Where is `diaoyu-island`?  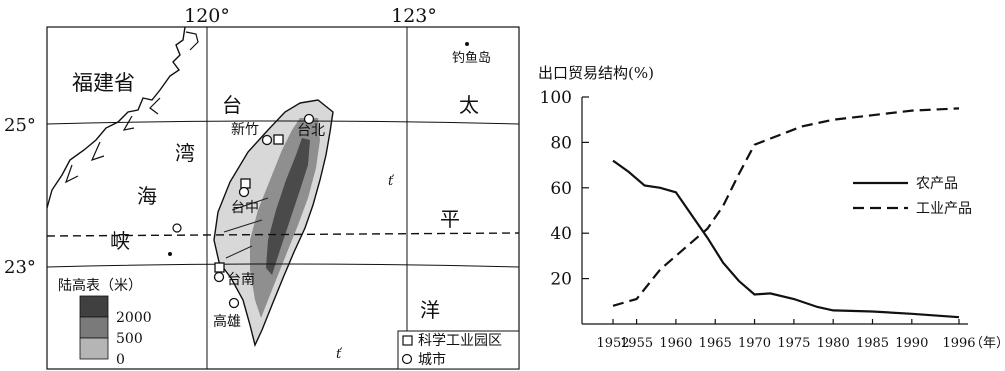
diaoyu-island is located at coordinates (467, 44).